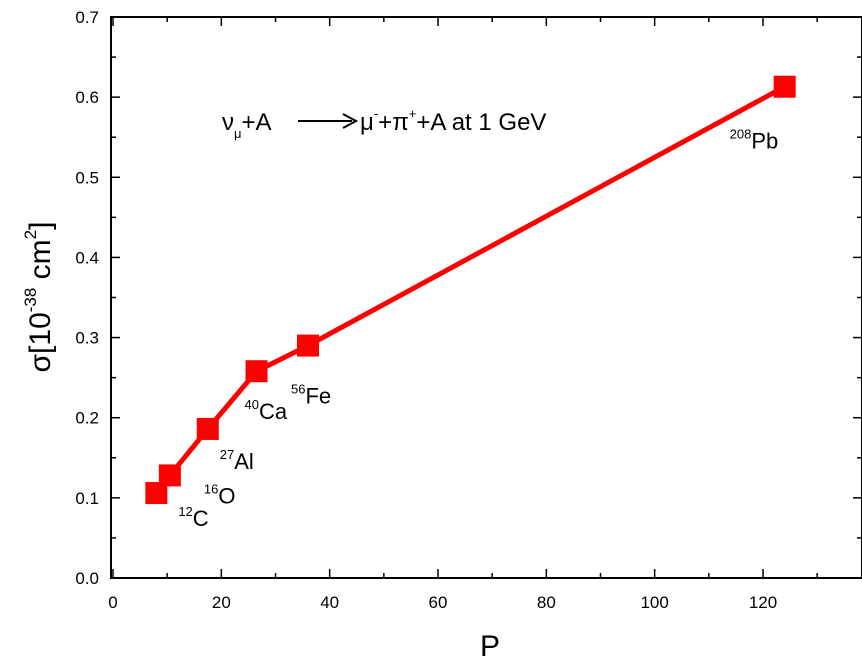  Describe the element at coordinates (308, 345) in the screenshot. I see `data-point-fe` at that location.